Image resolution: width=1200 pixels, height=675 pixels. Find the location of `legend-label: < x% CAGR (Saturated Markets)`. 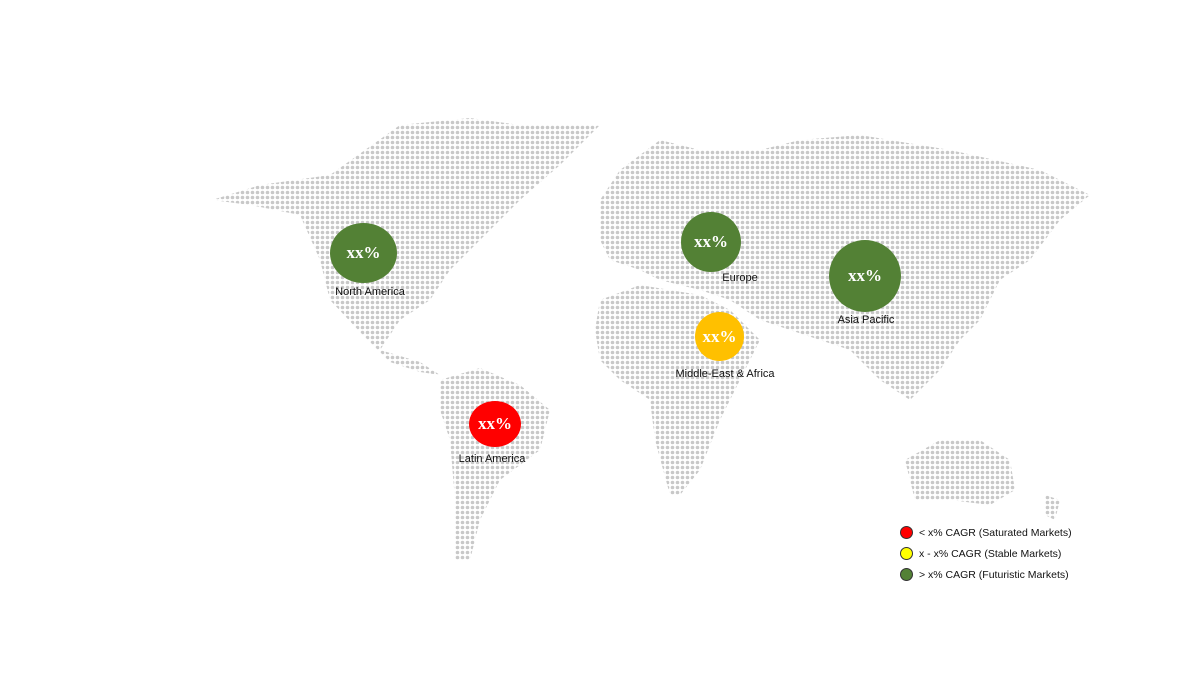

legend-label: < x% CAGR (Saturated Markets) is located at coordinates (995, 532).